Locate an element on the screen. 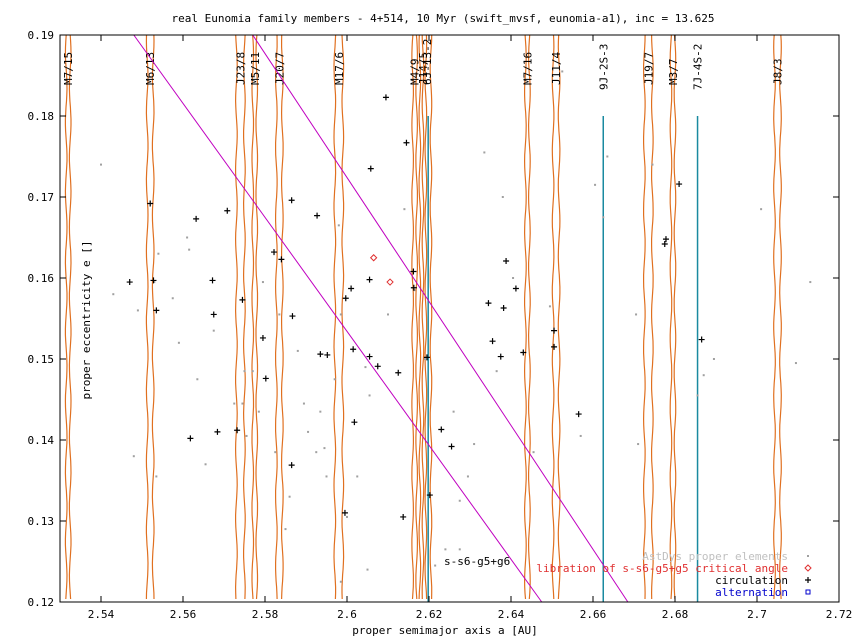 Image resolution: width=853 pixels, height=639 pixels. three-body-label: 7J-4S-2 is located at coordinates (698, 67).